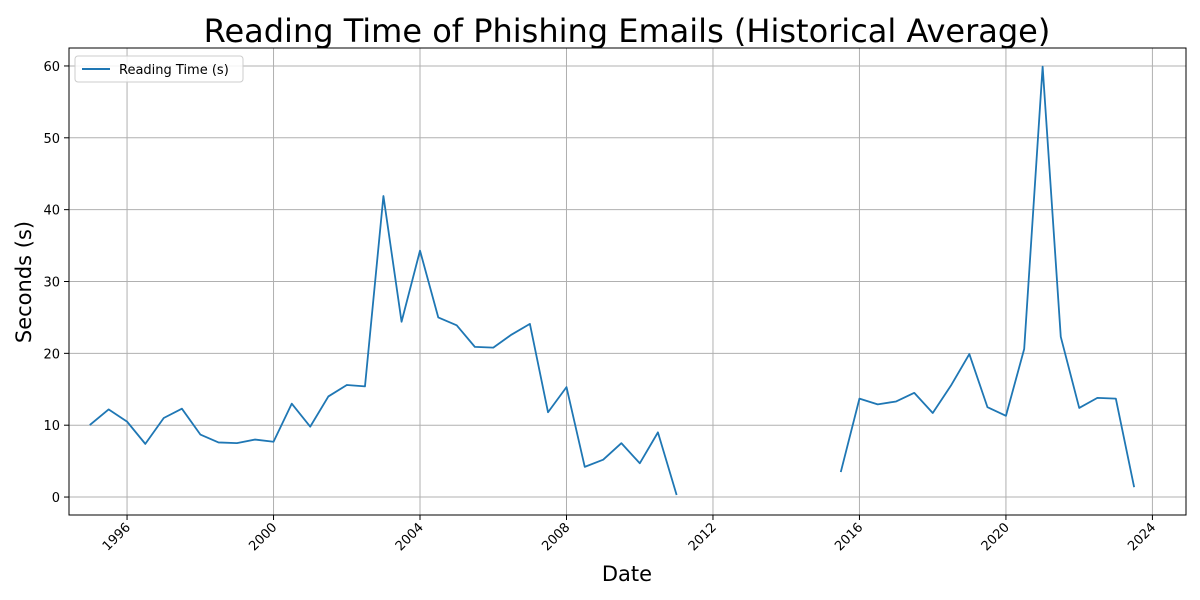 The height and width of the screenshot is (600, 1200). What do you see at coordinates (24, 282) in the screenshot?
I see `y-axis-label: Seconds (s)` at bounding box center [24, 282].